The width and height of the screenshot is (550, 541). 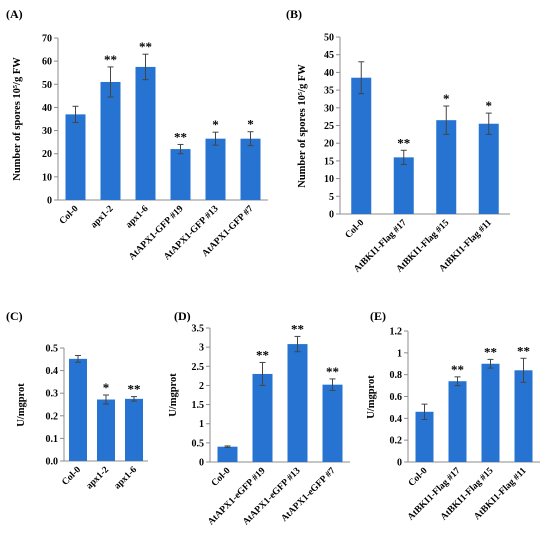 I want to click on panel-label: (E), so click(x=378, y=316).